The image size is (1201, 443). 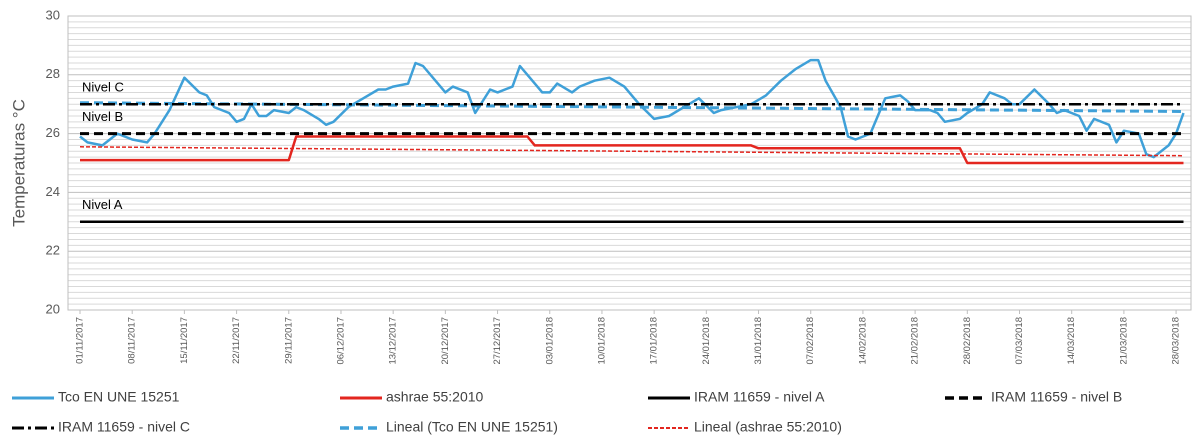 I want to click on x-tick-label: 24/01/2018, so click(x=706, y=341).